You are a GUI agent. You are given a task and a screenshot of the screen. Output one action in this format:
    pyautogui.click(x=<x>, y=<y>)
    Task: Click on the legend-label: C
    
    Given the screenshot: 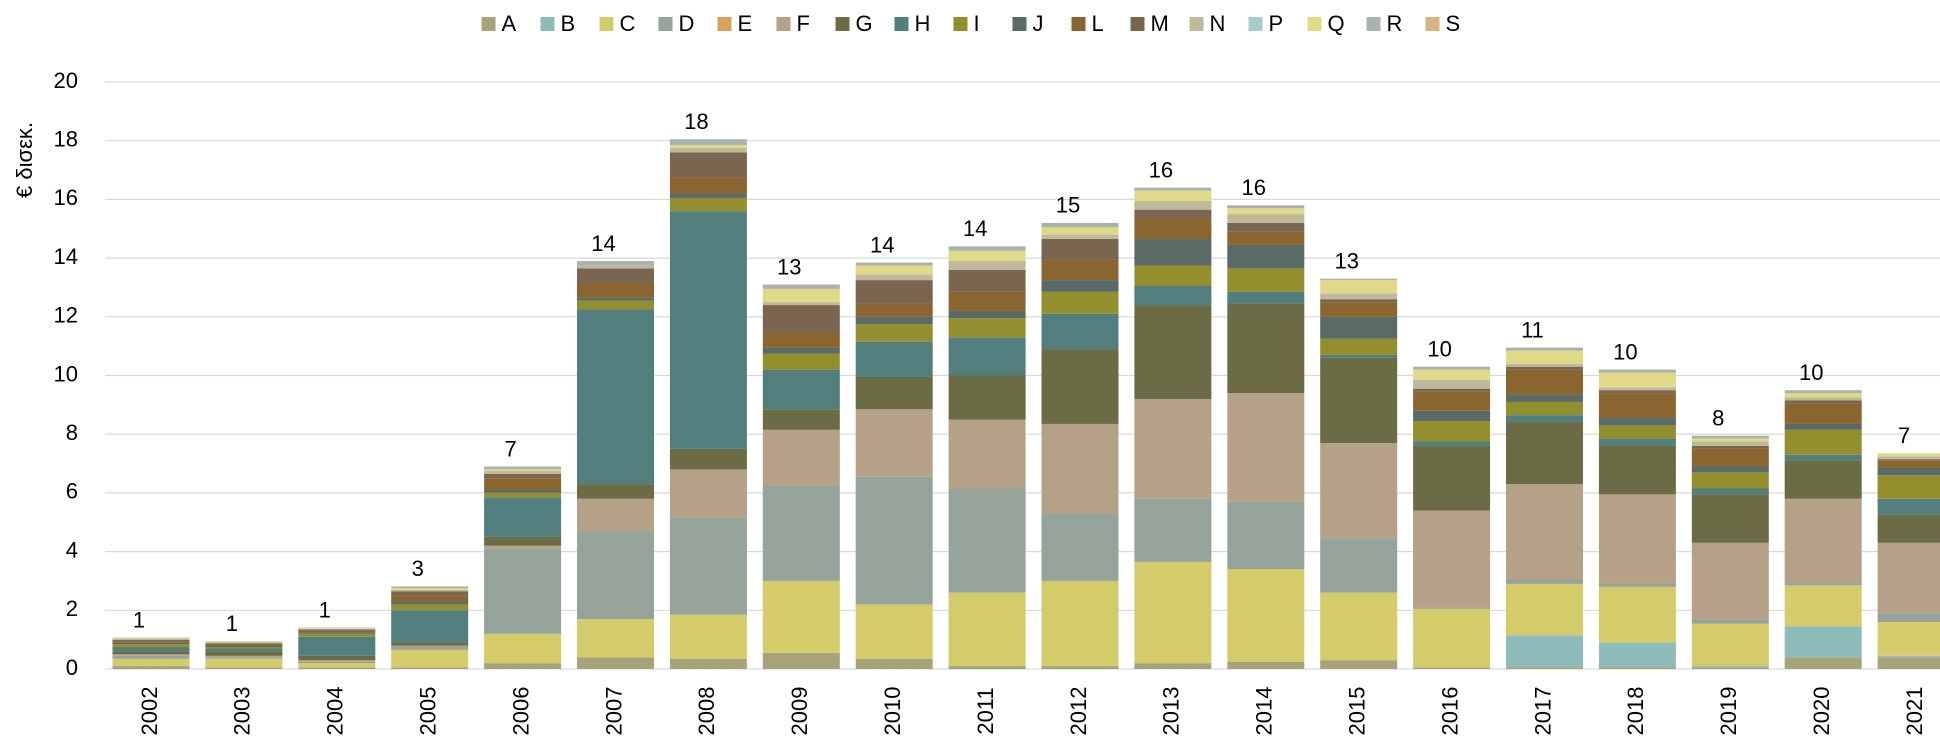 What is the action you would take?
    pyautogui.click(x=628, y=23)
    